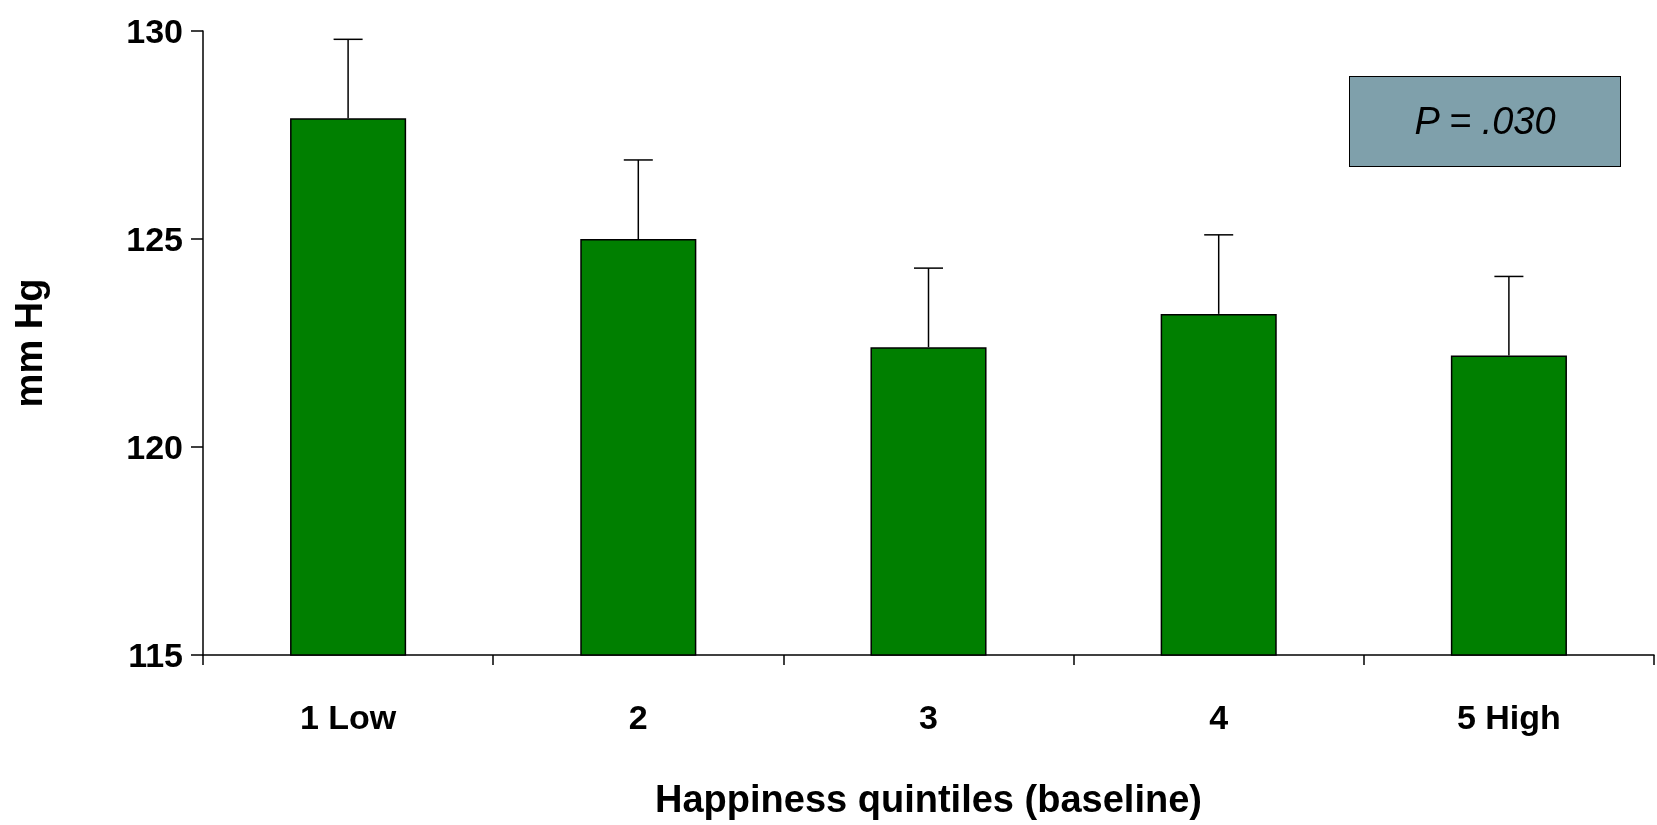 The height and width of the screenshot is (825, 1657). What do you see at coordinates (928, 717) in the screenshot?
I see `x-tick-label: 3` at bounding box center [928, 717].